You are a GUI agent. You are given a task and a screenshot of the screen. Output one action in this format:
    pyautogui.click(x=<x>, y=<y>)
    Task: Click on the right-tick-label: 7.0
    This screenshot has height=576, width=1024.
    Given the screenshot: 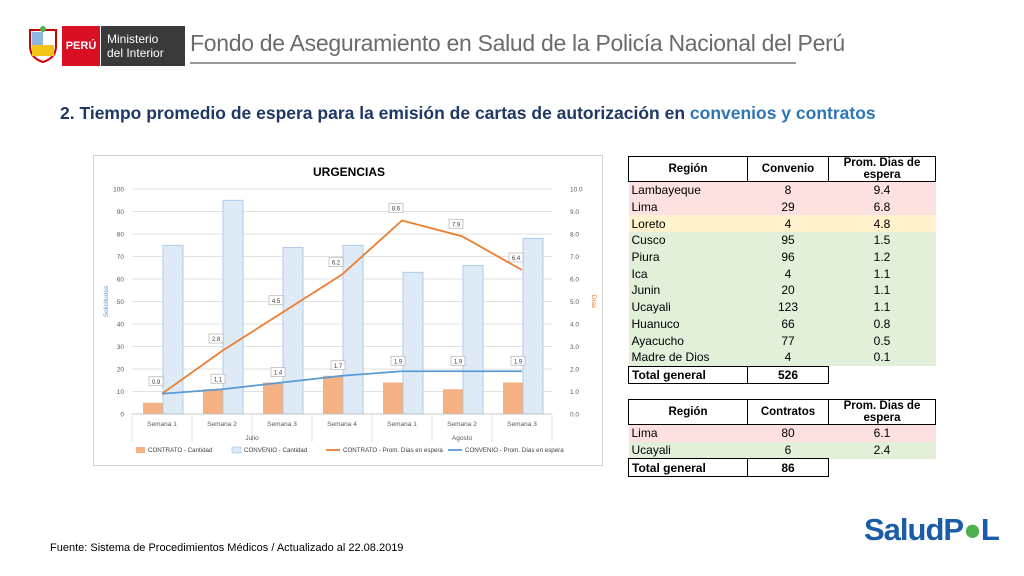 What is the action you would take?
    pyautogui.click(x=574, y=257)
    